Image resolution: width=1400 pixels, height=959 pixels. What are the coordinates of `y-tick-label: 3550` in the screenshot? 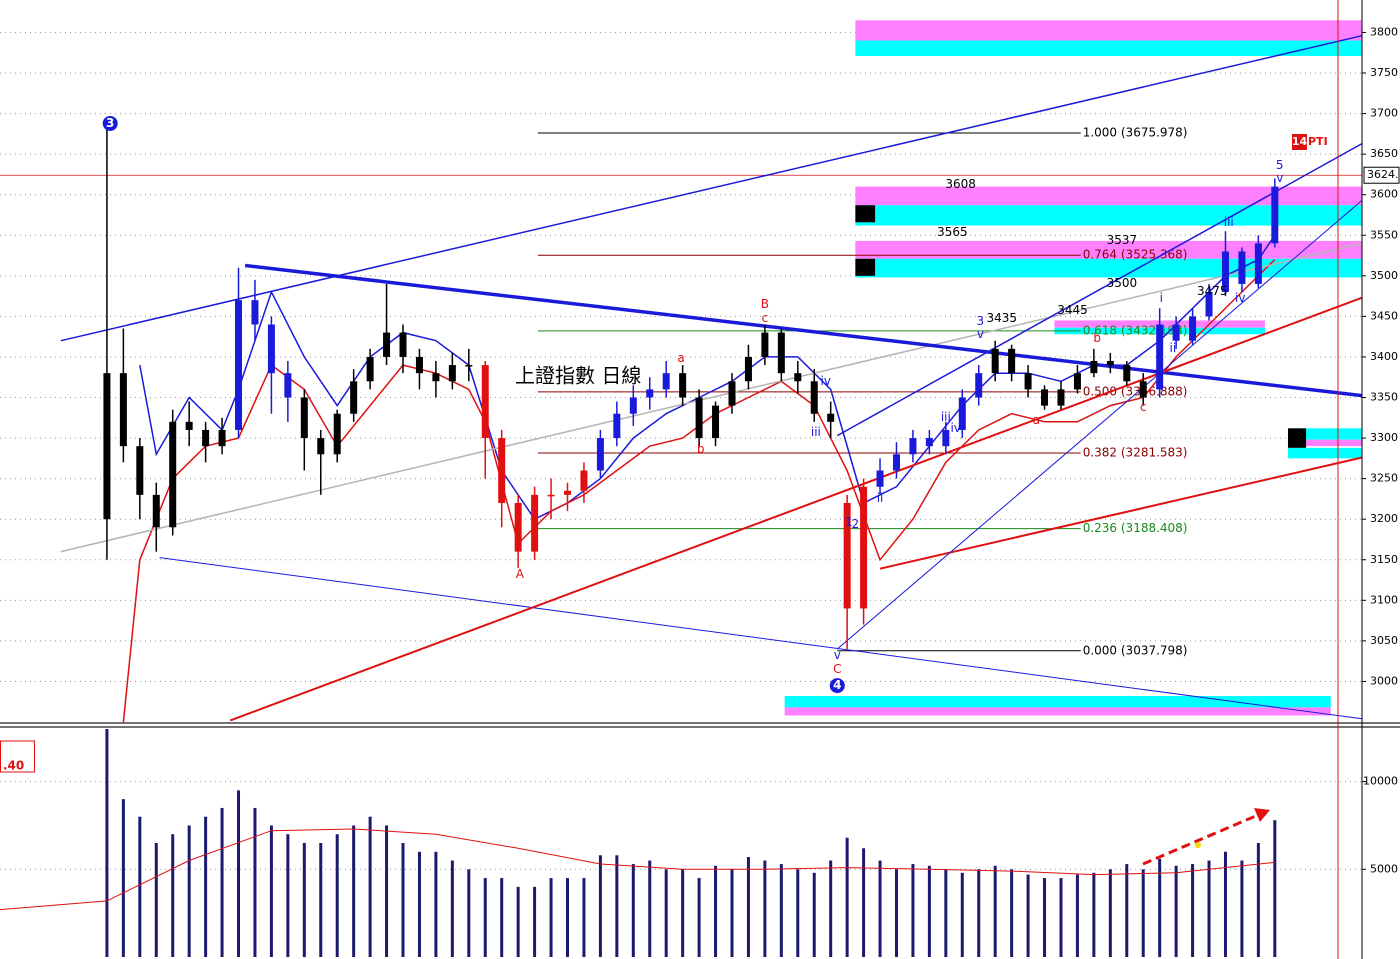 It's located at (1384, 234).